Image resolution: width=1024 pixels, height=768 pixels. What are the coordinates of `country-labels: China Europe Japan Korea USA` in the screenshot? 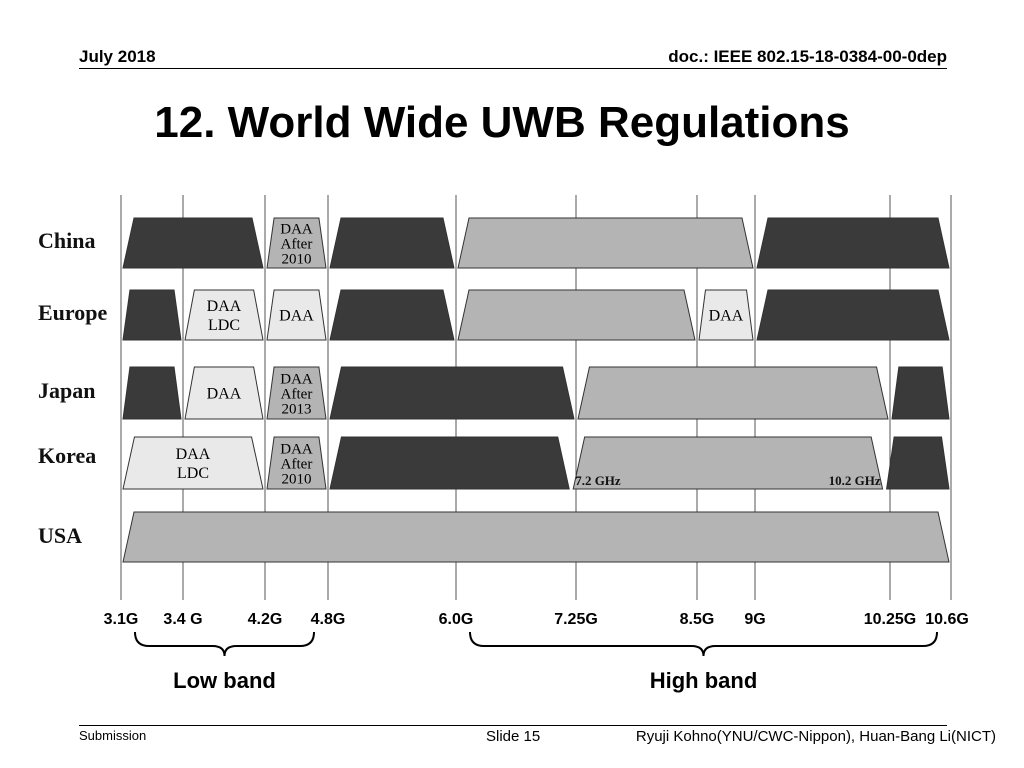 It's located at (73, 388).